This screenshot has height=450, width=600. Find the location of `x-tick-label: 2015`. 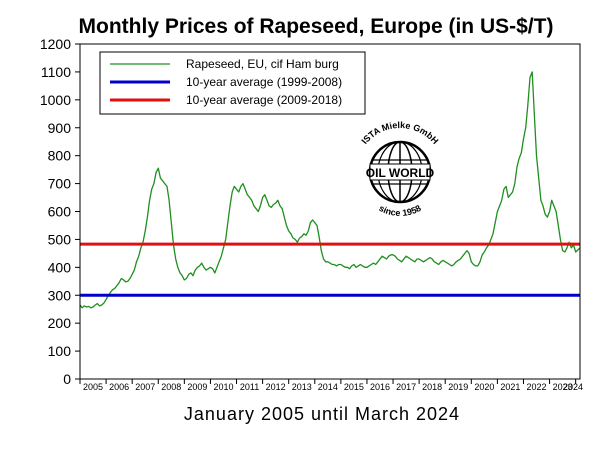

x-tick-label: 2015 is located at coordinates (354, 387).